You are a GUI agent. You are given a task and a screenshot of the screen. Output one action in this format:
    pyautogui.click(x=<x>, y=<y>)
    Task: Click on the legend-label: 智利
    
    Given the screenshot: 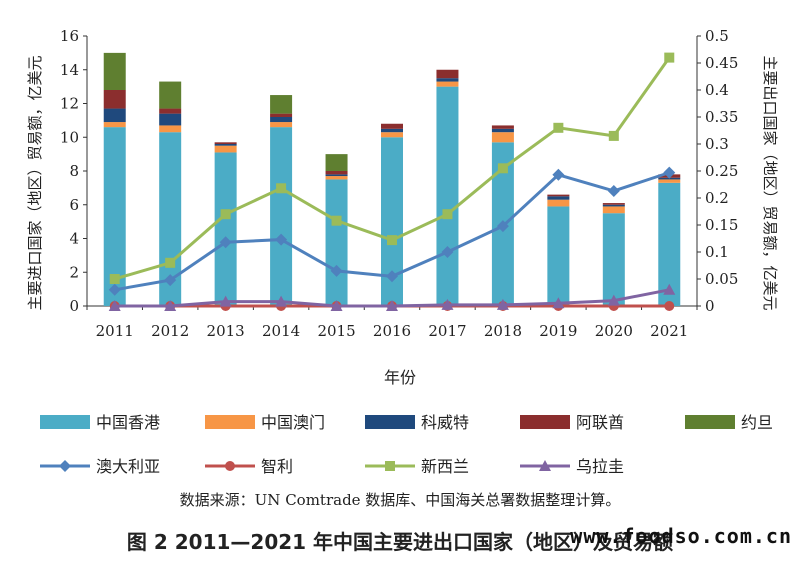 What is the action you would take?
    pyautogui.click(x=277, y=466)
    